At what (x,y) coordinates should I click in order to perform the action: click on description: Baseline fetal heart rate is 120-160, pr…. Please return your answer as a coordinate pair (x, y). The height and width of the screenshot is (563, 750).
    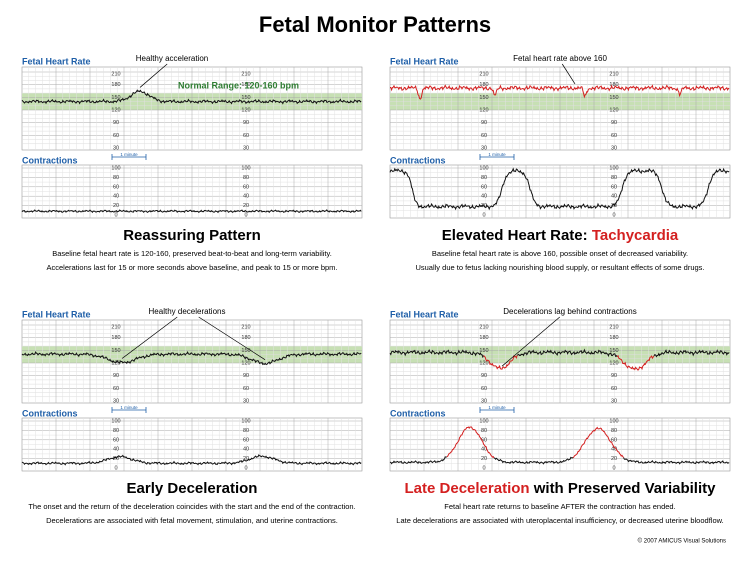
    Looking at the image, I should click on (192, 253).